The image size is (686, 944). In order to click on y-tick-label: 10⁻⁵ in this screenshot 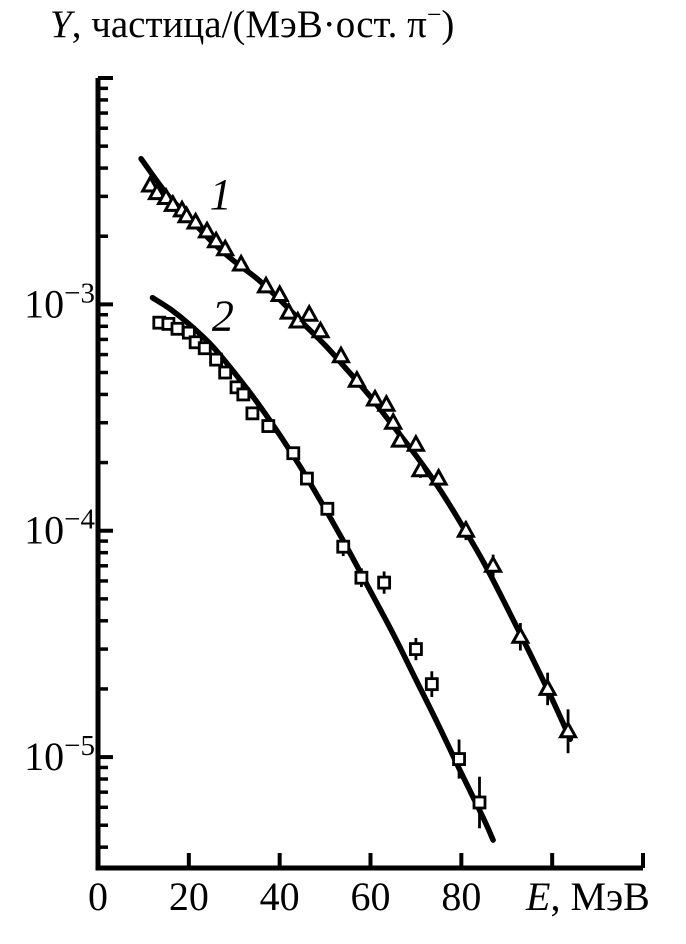, I will do `click(59, 754)`.